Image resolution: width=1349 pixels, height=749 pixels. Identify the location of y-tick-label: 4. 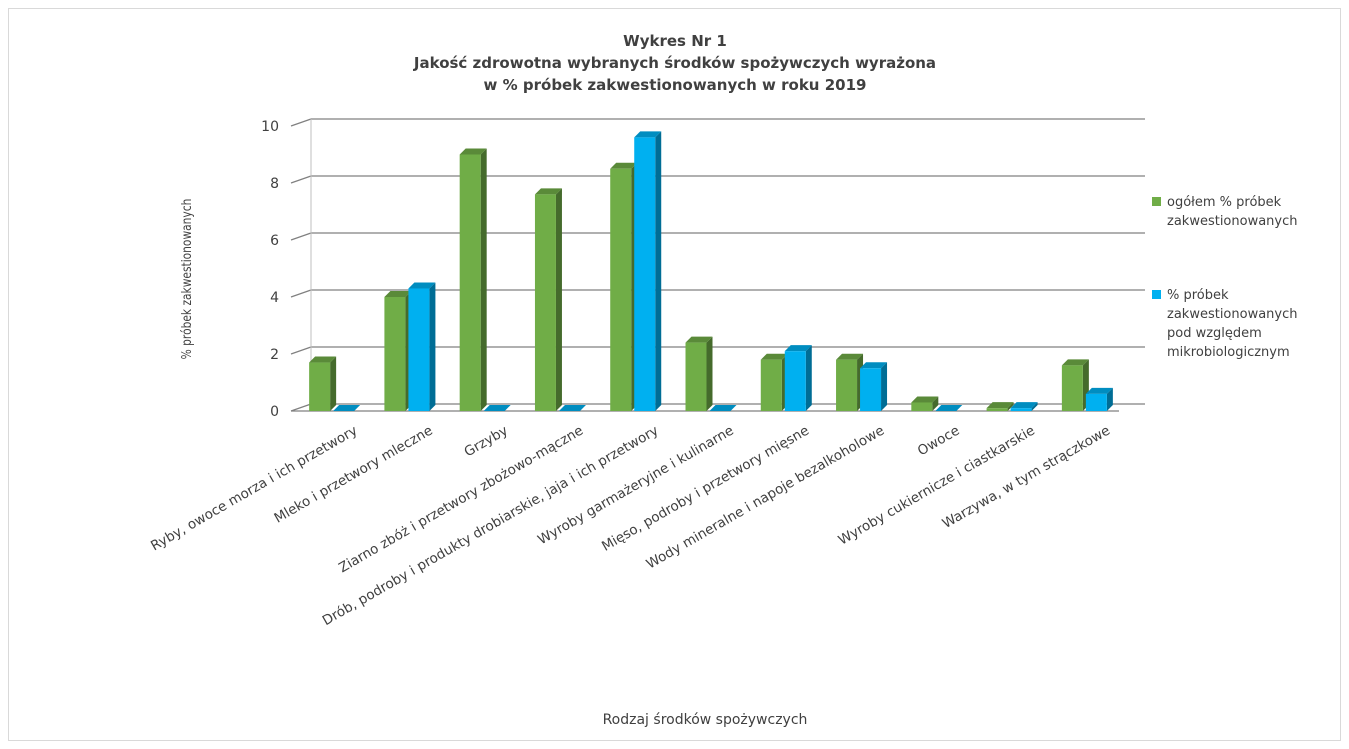
(274, 298).